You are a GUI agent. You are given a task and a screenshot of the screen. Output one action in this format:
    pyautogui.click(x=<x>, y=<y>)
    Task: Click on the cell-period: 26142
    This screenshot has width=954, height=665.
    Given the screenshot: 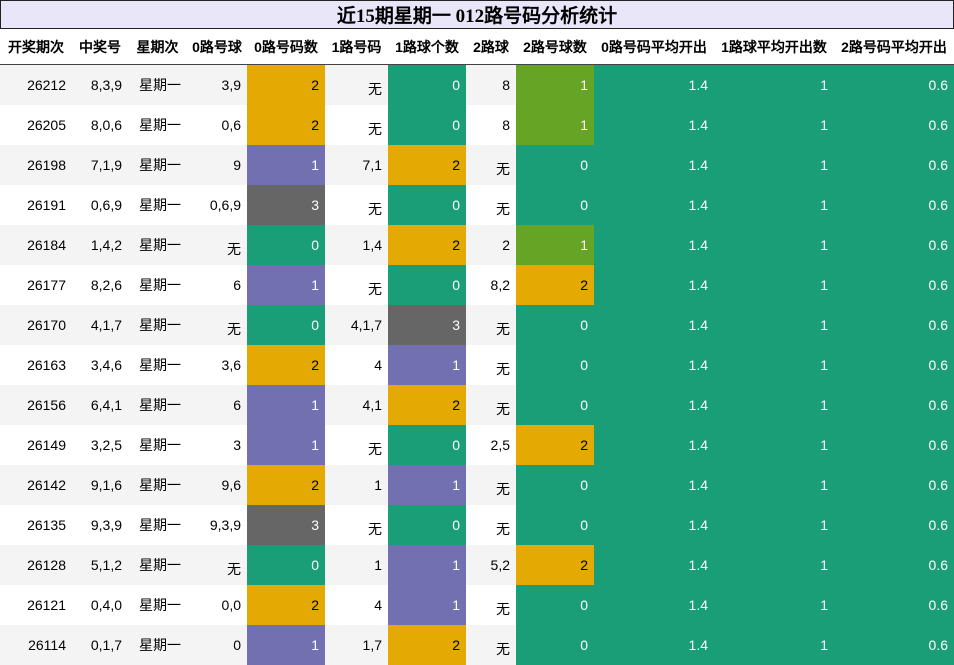 What is the action you would take?
    pyautogui.click(x=36, y=485)
    